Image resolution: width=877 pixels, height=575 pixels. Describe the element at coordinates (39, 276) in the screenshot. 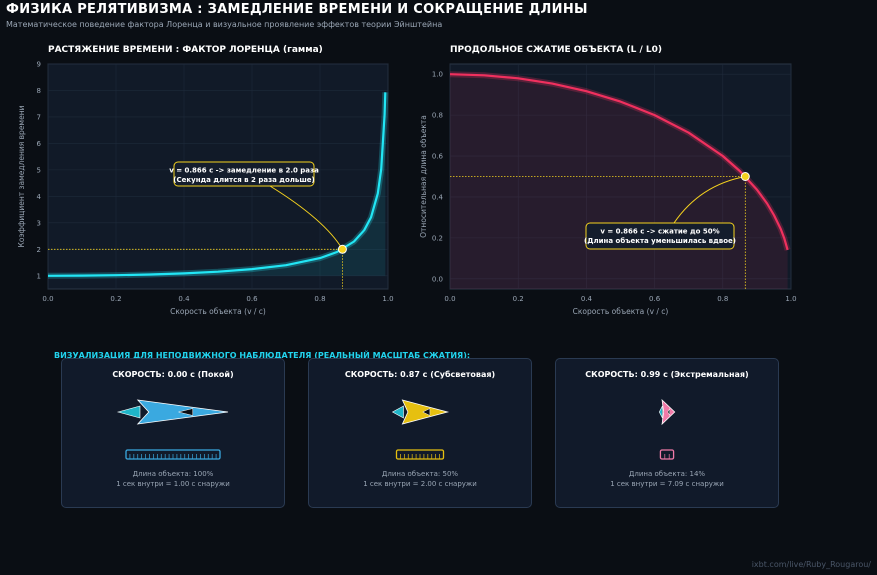

I see `y-tick-label: 1` at that location.